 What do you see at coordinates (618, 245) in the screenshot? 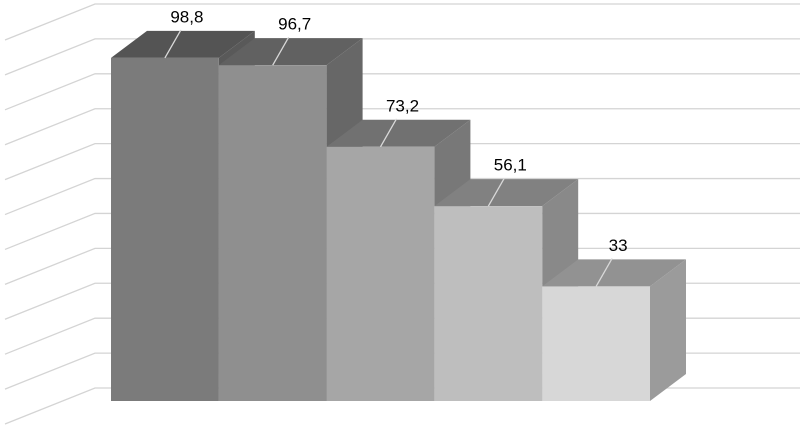
I see `data-label: 33` at bounding box center [618, 245].